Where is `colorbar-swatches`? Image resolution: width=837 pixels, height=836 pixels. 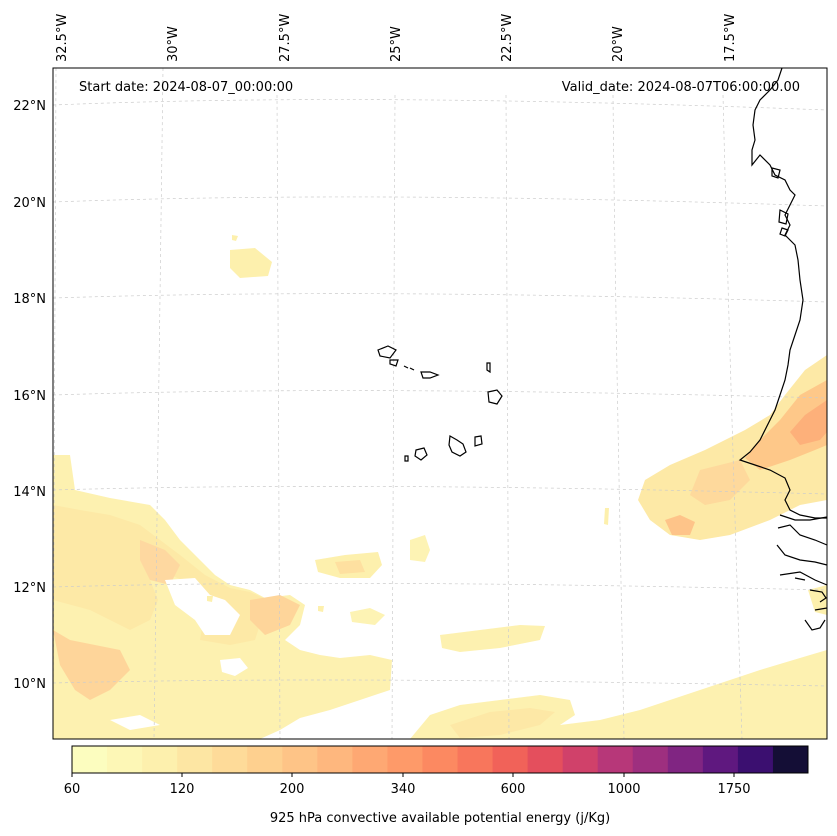
colorbar-swatches is located at coordinates (440, 759).